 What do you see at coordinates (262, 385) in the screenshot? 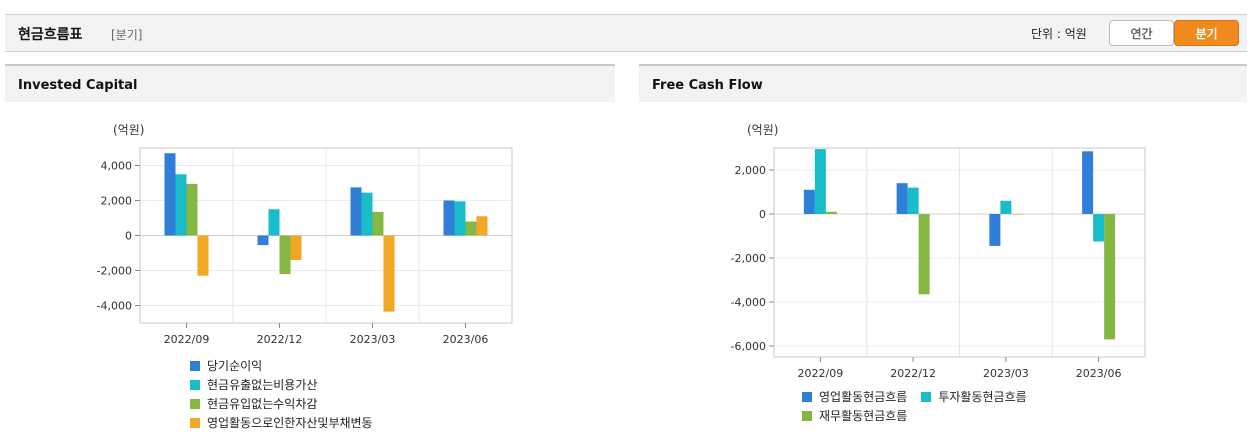
I see `legend-label: 현금유출없는비용가산` at bounding box center [262, 385].